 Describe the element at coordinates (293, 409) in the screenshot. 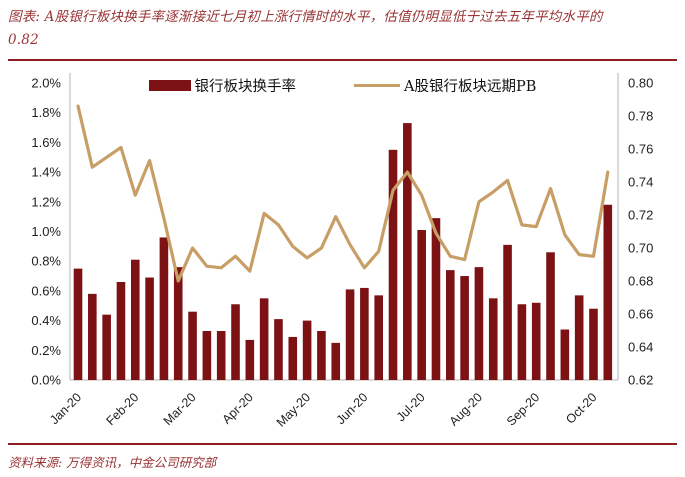

I see `x-axis-month-label: May-20` at that location.